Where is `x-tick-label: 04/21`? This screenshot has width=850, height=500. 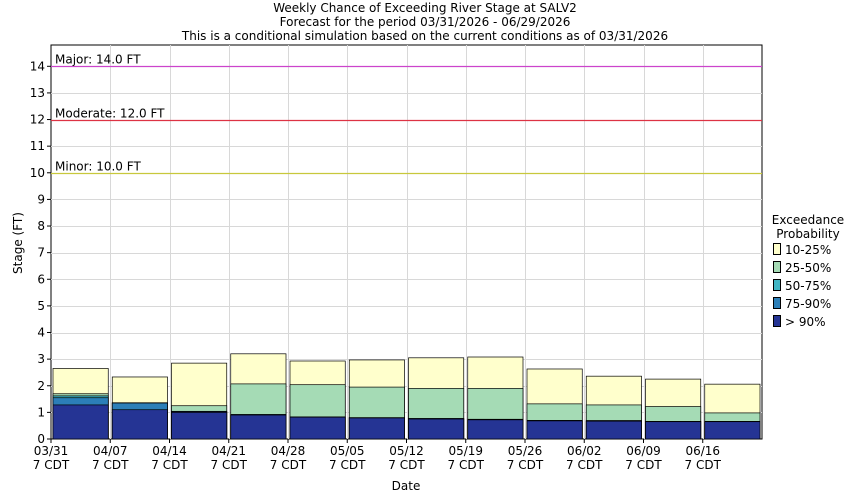
x-tick-label: 04/21 is located at coordinates (228, 451).